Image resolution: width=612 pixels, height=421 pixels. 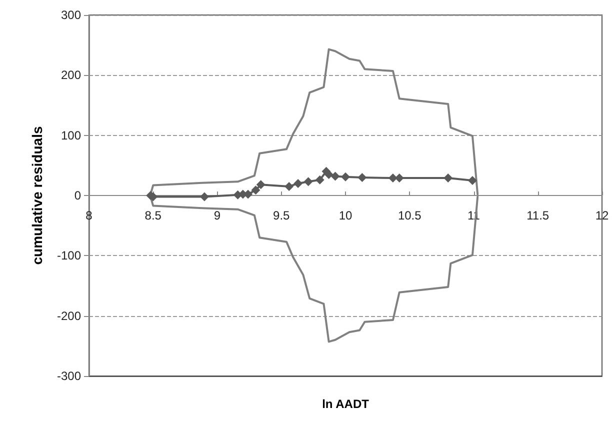 I want to click on y-tick-label: 0, so click(x=78, y=195).